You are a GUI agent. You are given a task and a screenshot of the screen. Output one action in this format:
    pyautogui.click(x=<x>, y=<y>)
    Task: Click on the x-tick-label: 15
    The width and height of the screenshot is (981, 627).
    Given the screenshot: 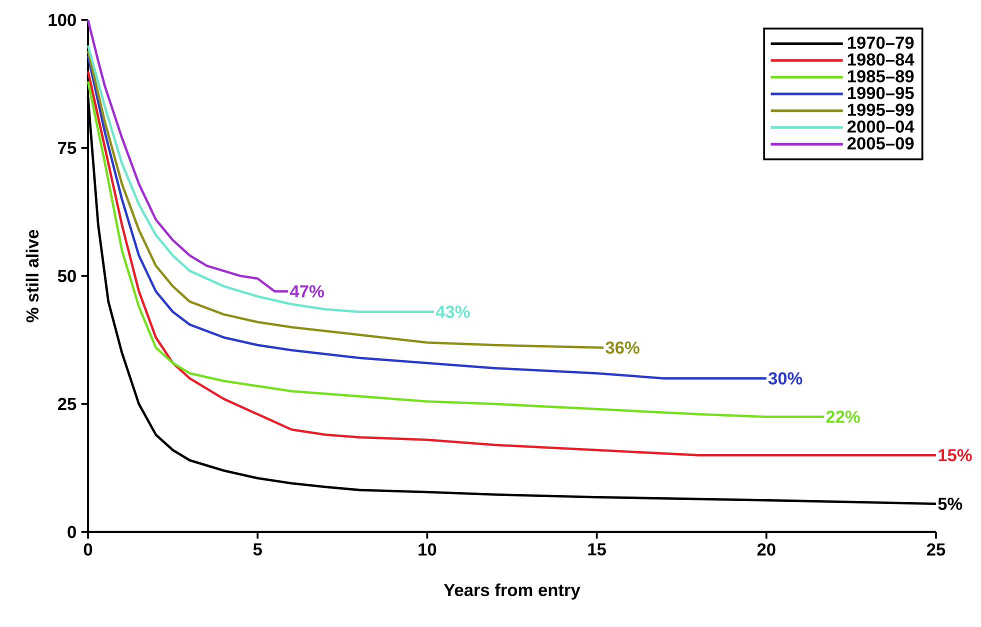 What is the action you would take?
    pyautogui.click(x=597, y=549)
    